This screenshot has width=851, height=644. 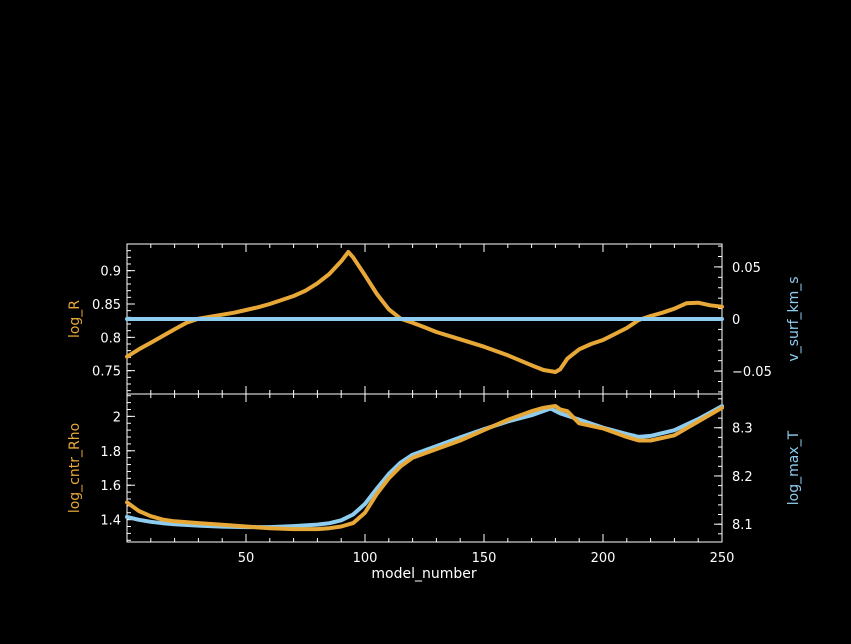 I want to click on top-right-tick-label: −0.05, so click(x=752, y=372).